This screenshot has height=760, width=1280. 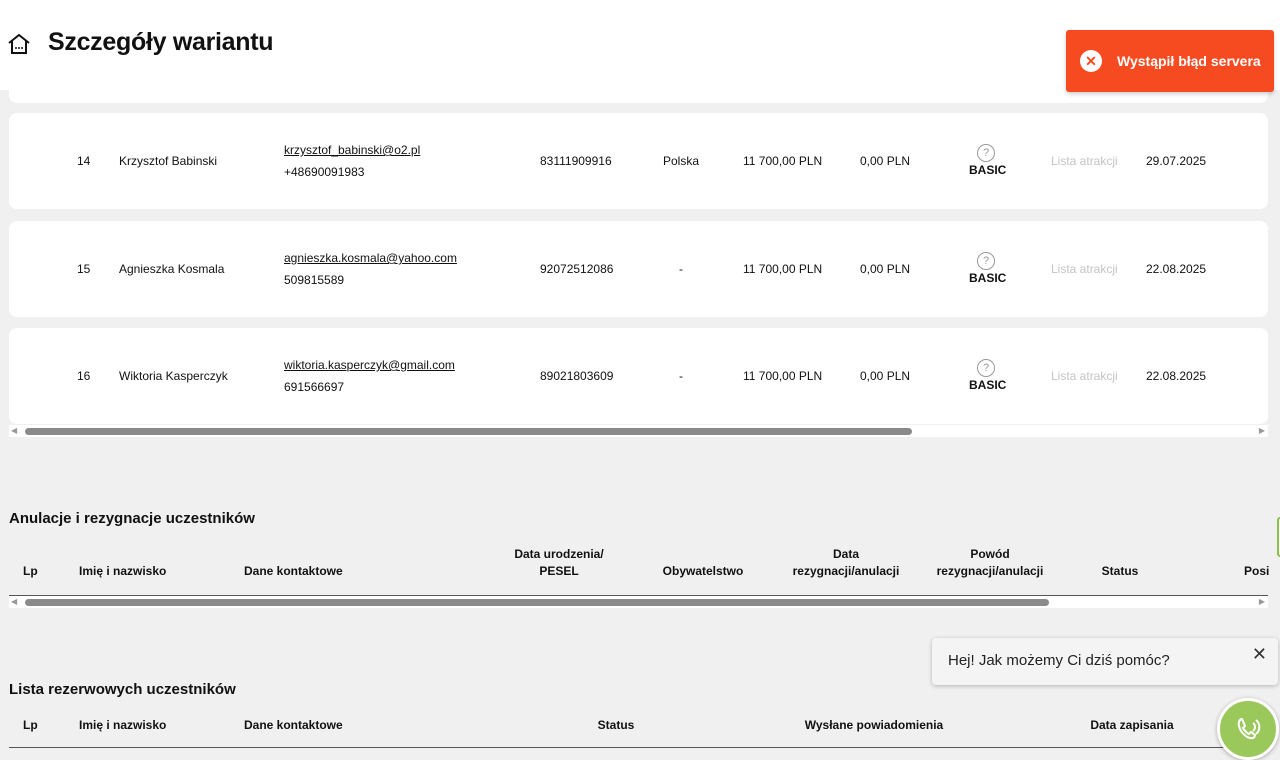 I want to click on lp-cell: 14, so click(x=84, y=161).